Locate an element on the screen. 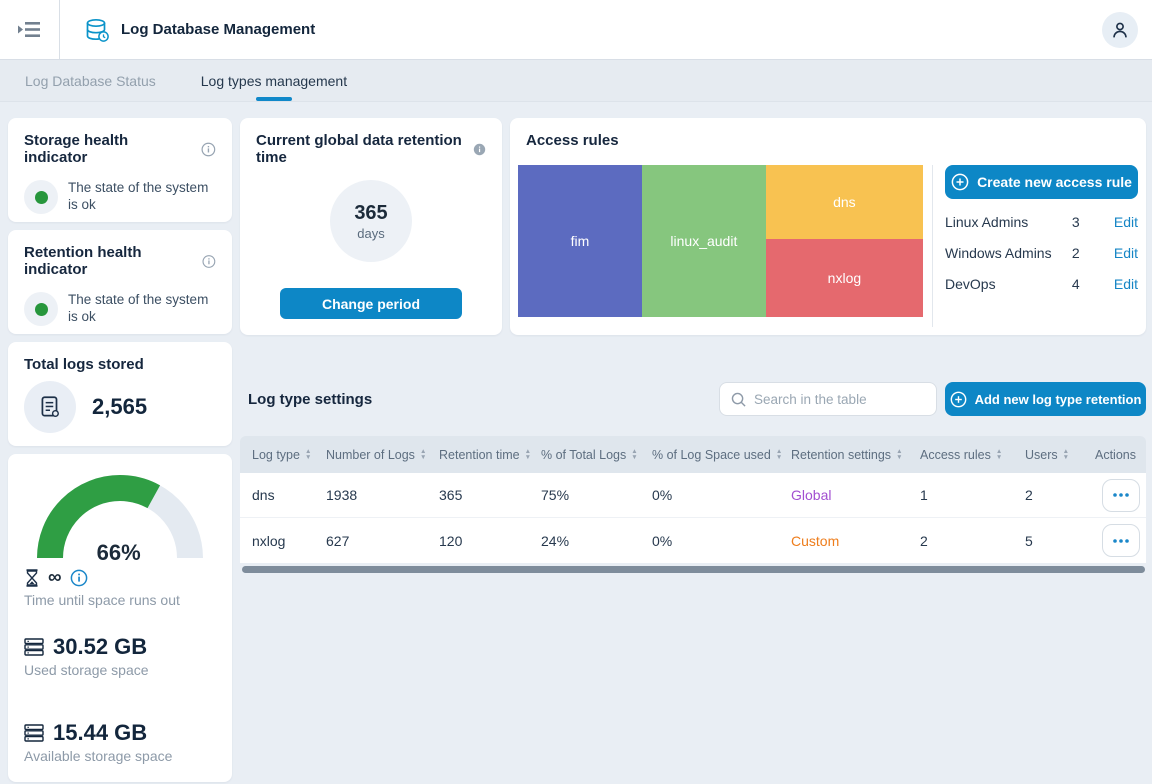 This screenshot has height=784, width=1152. info-icon-blue is located at coordinates (79, 578).